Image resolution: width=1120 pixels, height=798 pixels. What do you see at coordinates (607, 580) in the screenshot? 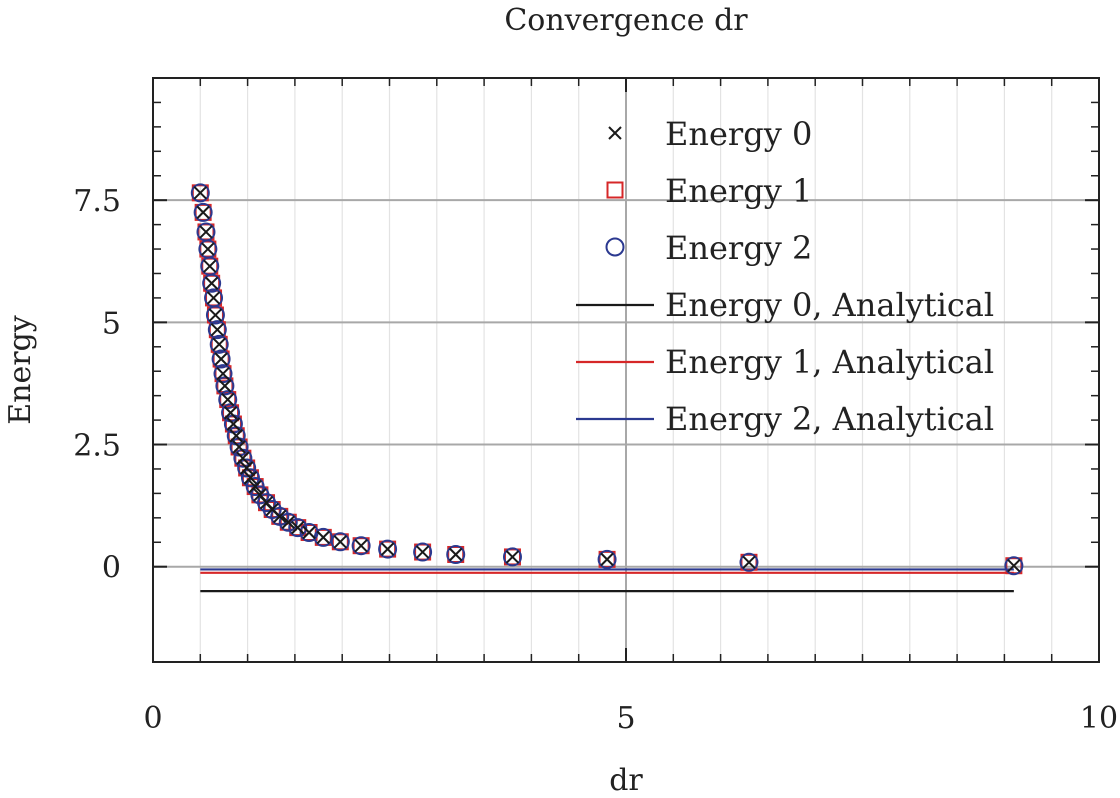
I see `analytical-lines` at bounding box center [607, 580].